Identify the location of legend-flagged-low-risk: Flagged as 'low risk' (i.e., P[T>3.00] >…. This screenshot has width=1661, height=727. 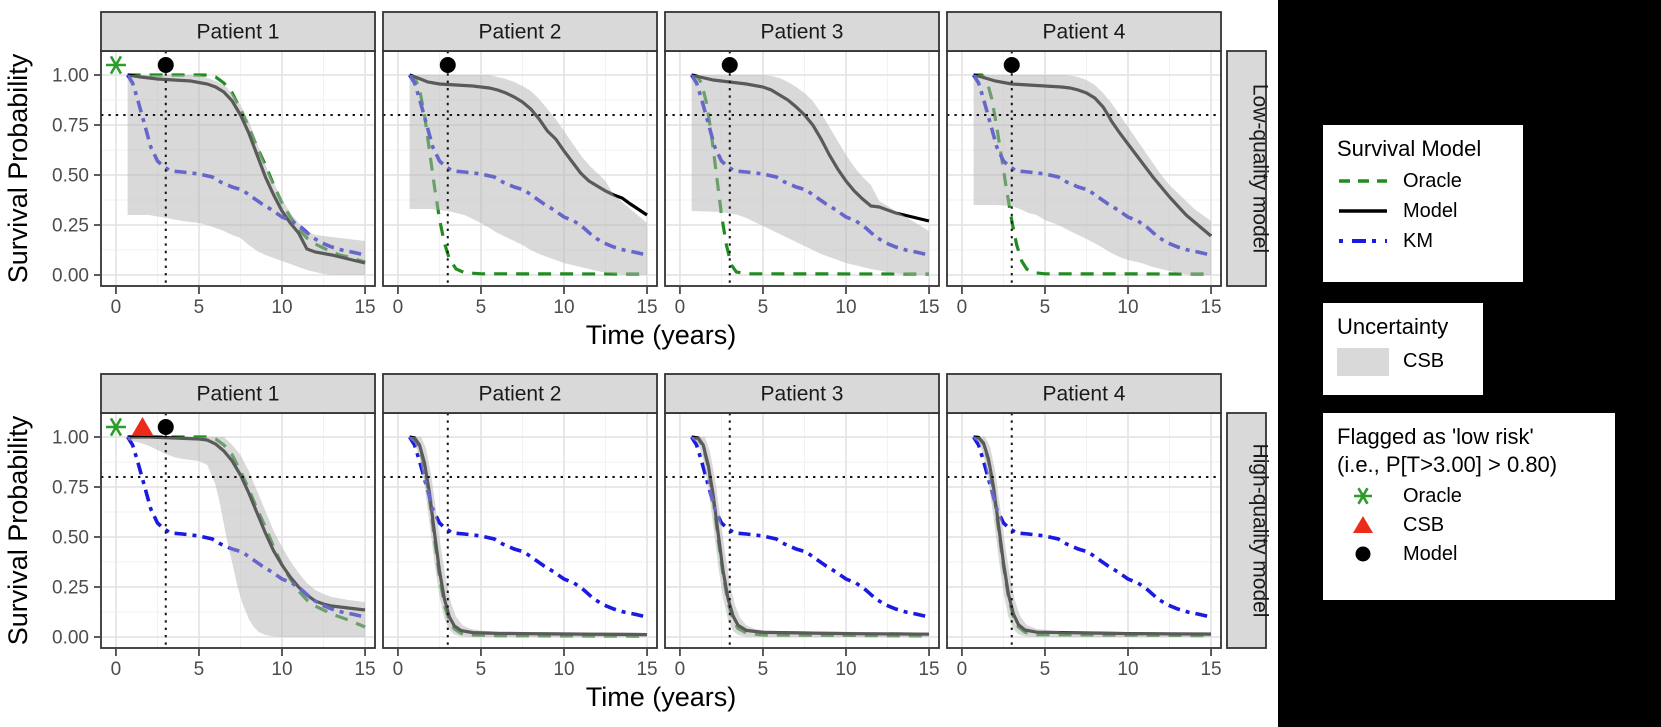
(1469, 506).